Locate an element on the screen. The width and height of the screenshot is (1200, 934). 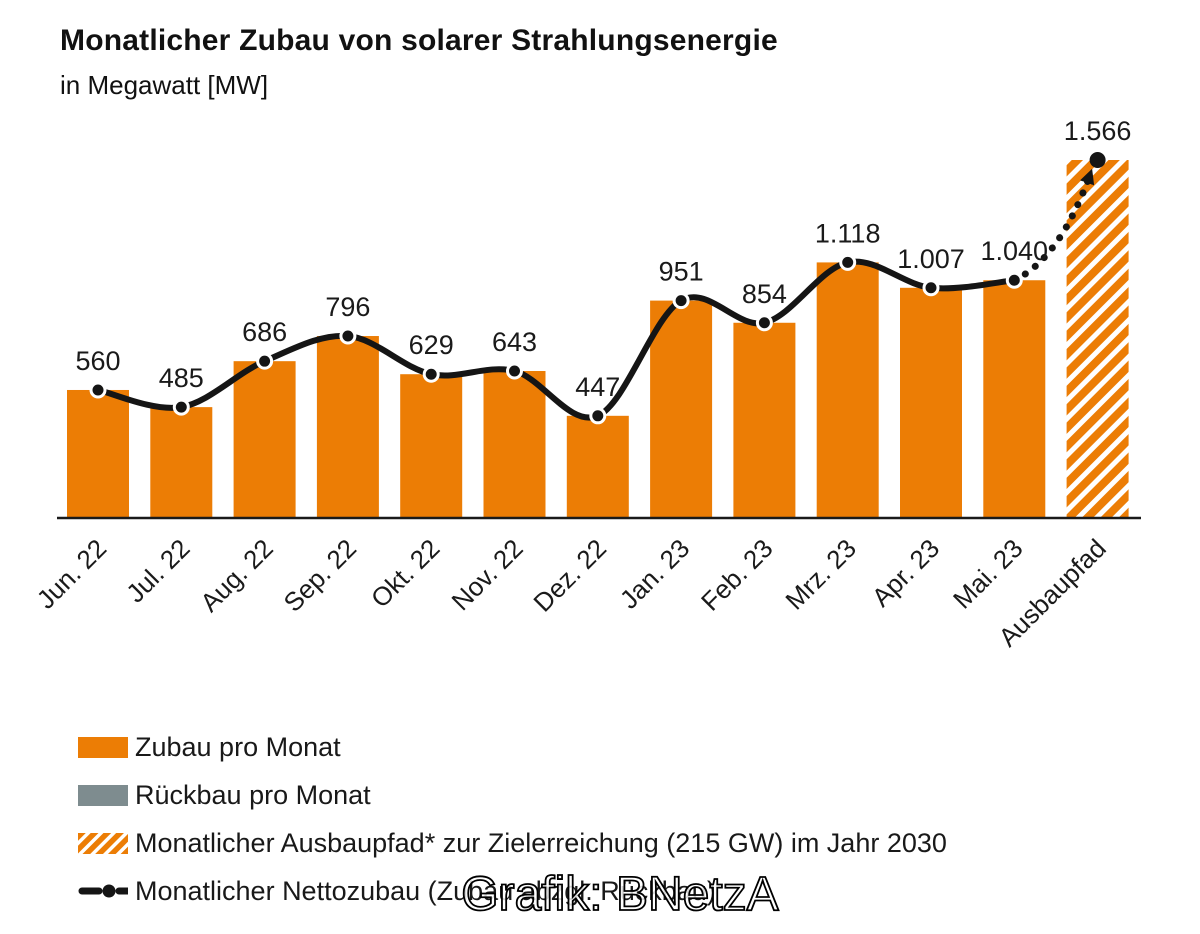
value-label: 854 is located at coordinates (764, 294).